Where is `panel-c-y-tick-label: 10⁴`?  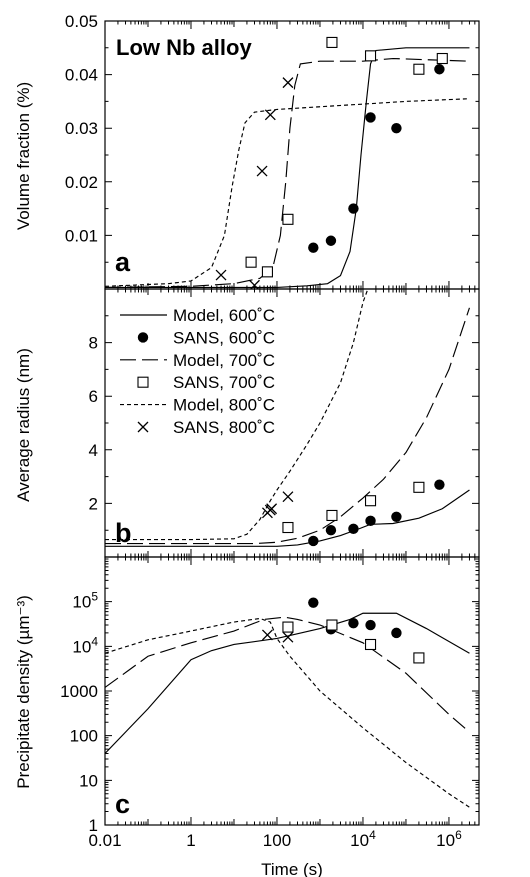 panel-c-y-tick-label: 10⁴ is located at coordinates (85, 645).